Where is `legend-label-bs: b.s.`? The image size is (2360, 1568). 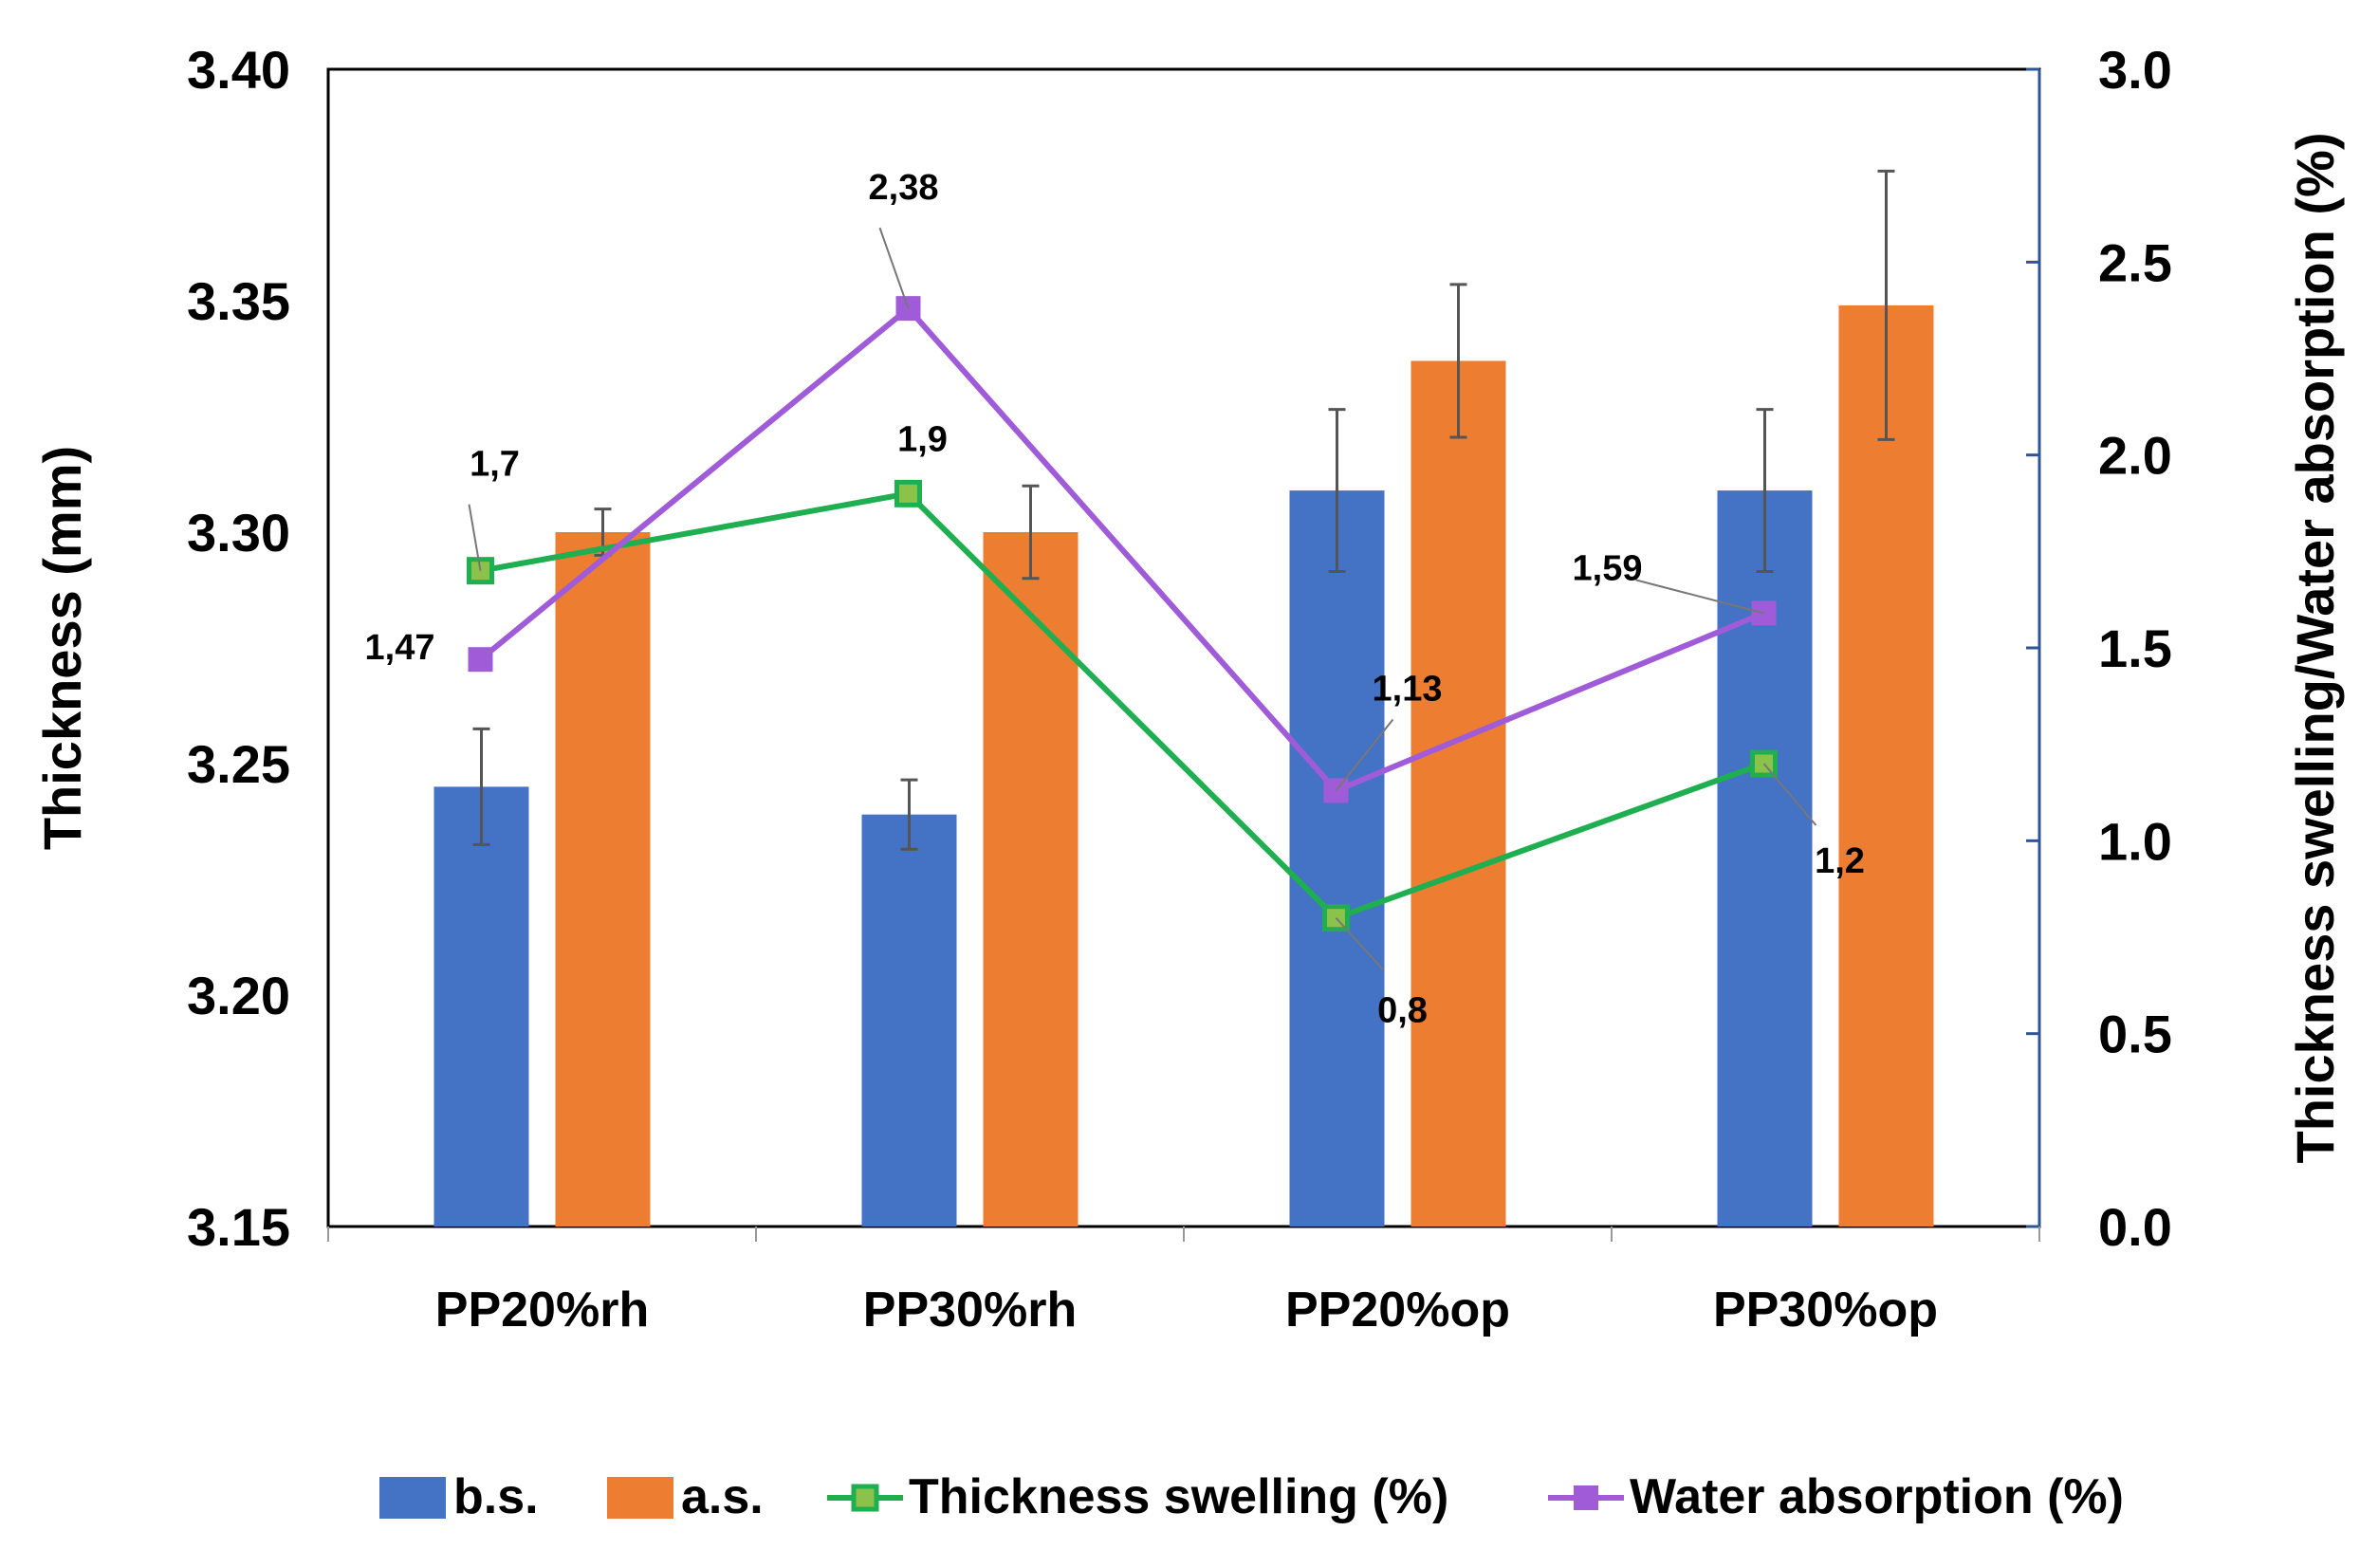
legend-label-bs: b.s. is located at coordinates (496, 1497).